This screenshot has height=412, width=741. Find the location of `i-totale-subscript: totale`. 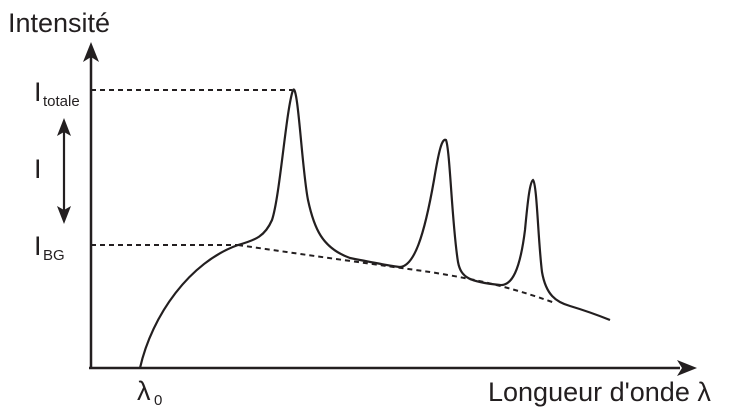

i-totale-subscript: totale is located at coordinates (61, 101).